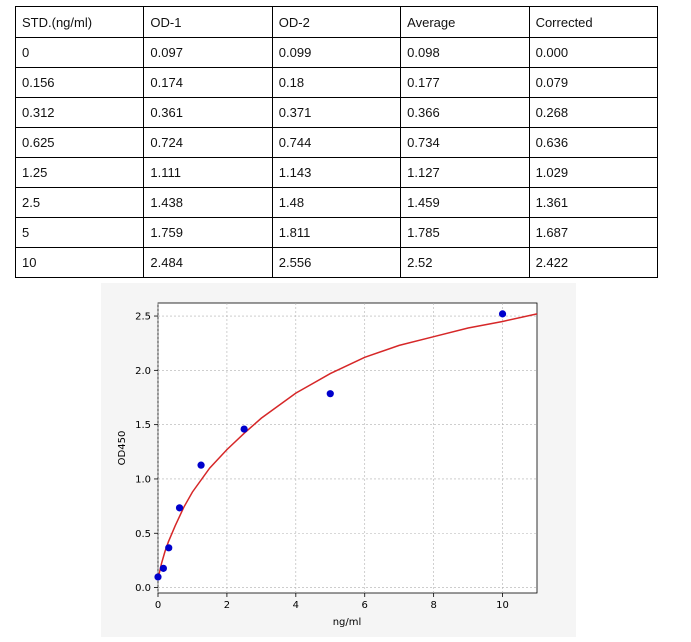 The image size is (691, 642). What do you see at coordinates (593, 172) in the screenshot?
I see `table-cell: 1.029` at bounding box center [593, 172].